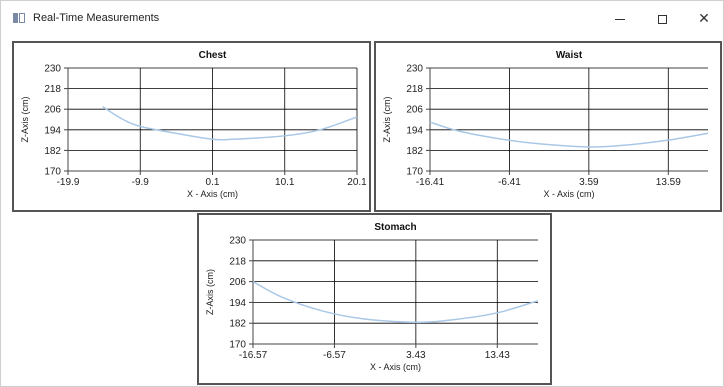 The height and width of the screenshot is (387, 724). I want to click on chart-2-x-axis-label: X - Axis (cm), so click(395, 367).